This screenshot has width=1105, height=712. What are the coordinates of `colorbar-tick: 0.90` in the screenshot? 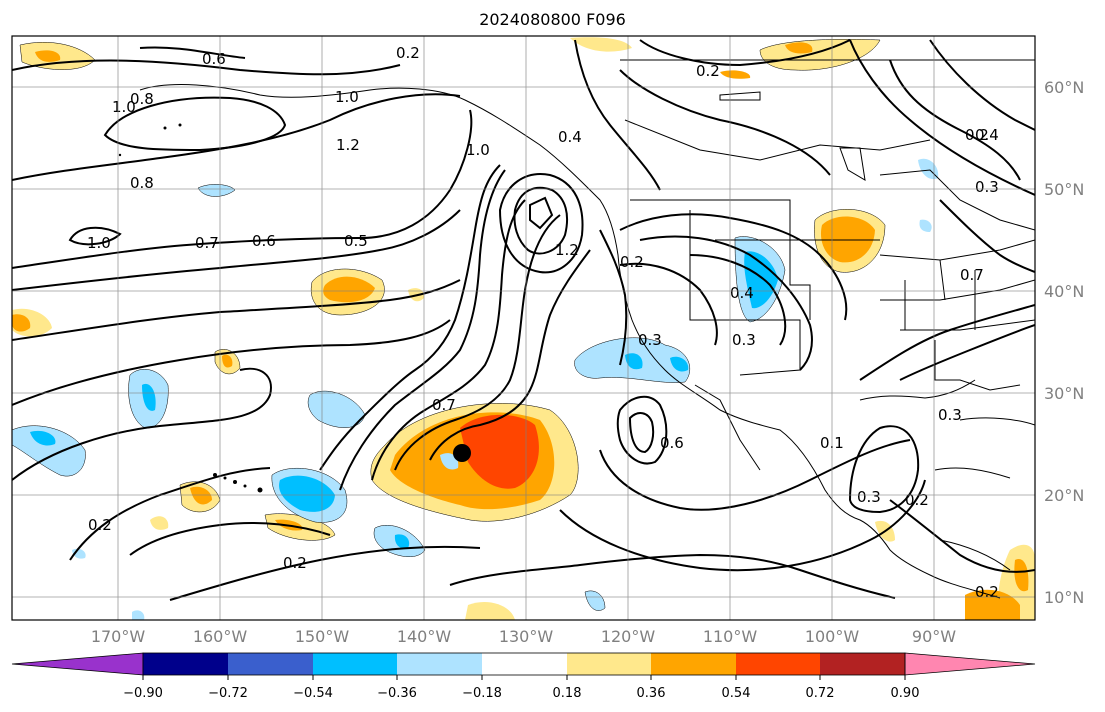 It's located at (905, 693).